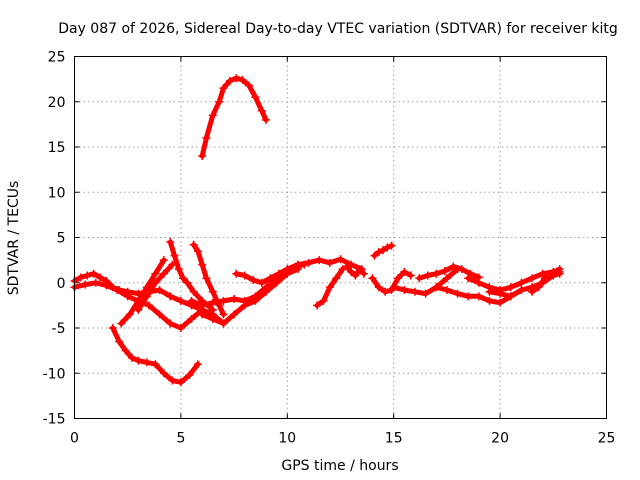 Image resolution: width=640 pixels, height=480 pixels. I want to click on y-tick-label: -15, so click(54, 420).